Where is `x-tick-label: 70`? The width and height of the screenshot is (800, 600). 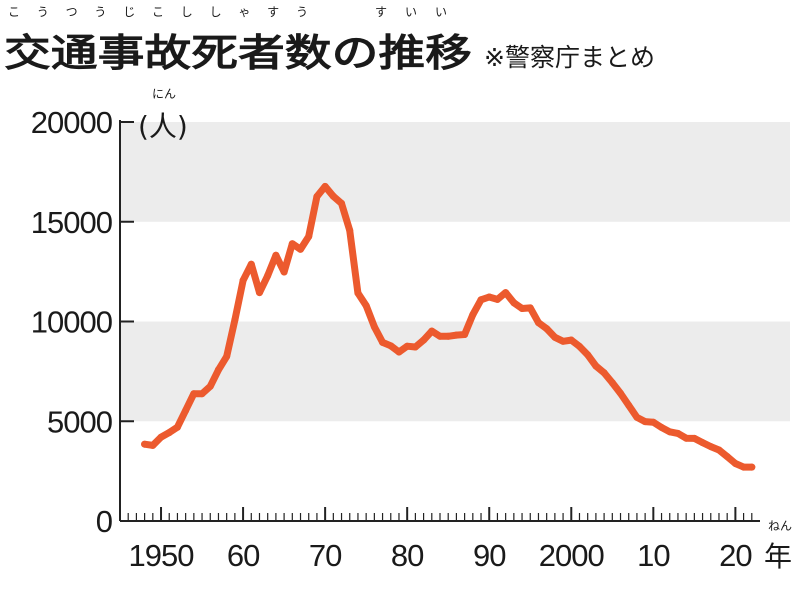 x-tick-label: 70 is located at coordinates (325, 555).